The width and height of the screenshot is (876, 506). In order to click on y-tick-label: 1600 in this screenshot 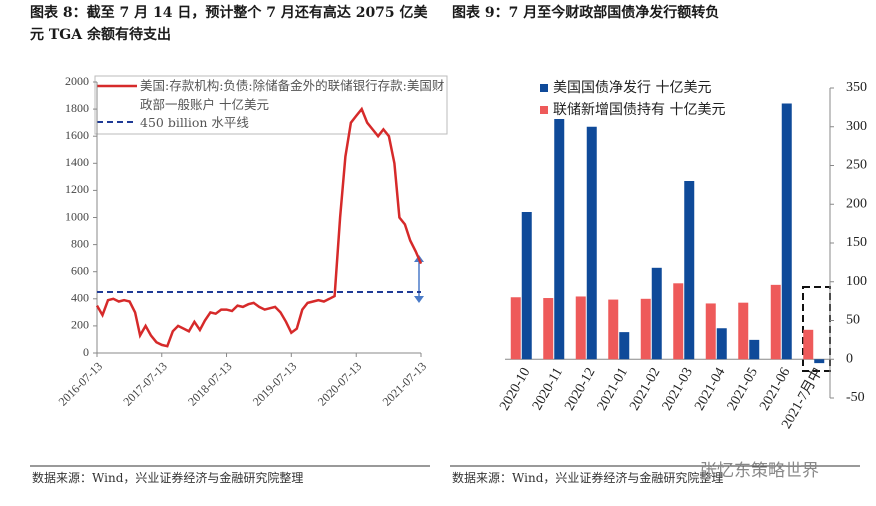, I will do `click(77, 135)`.